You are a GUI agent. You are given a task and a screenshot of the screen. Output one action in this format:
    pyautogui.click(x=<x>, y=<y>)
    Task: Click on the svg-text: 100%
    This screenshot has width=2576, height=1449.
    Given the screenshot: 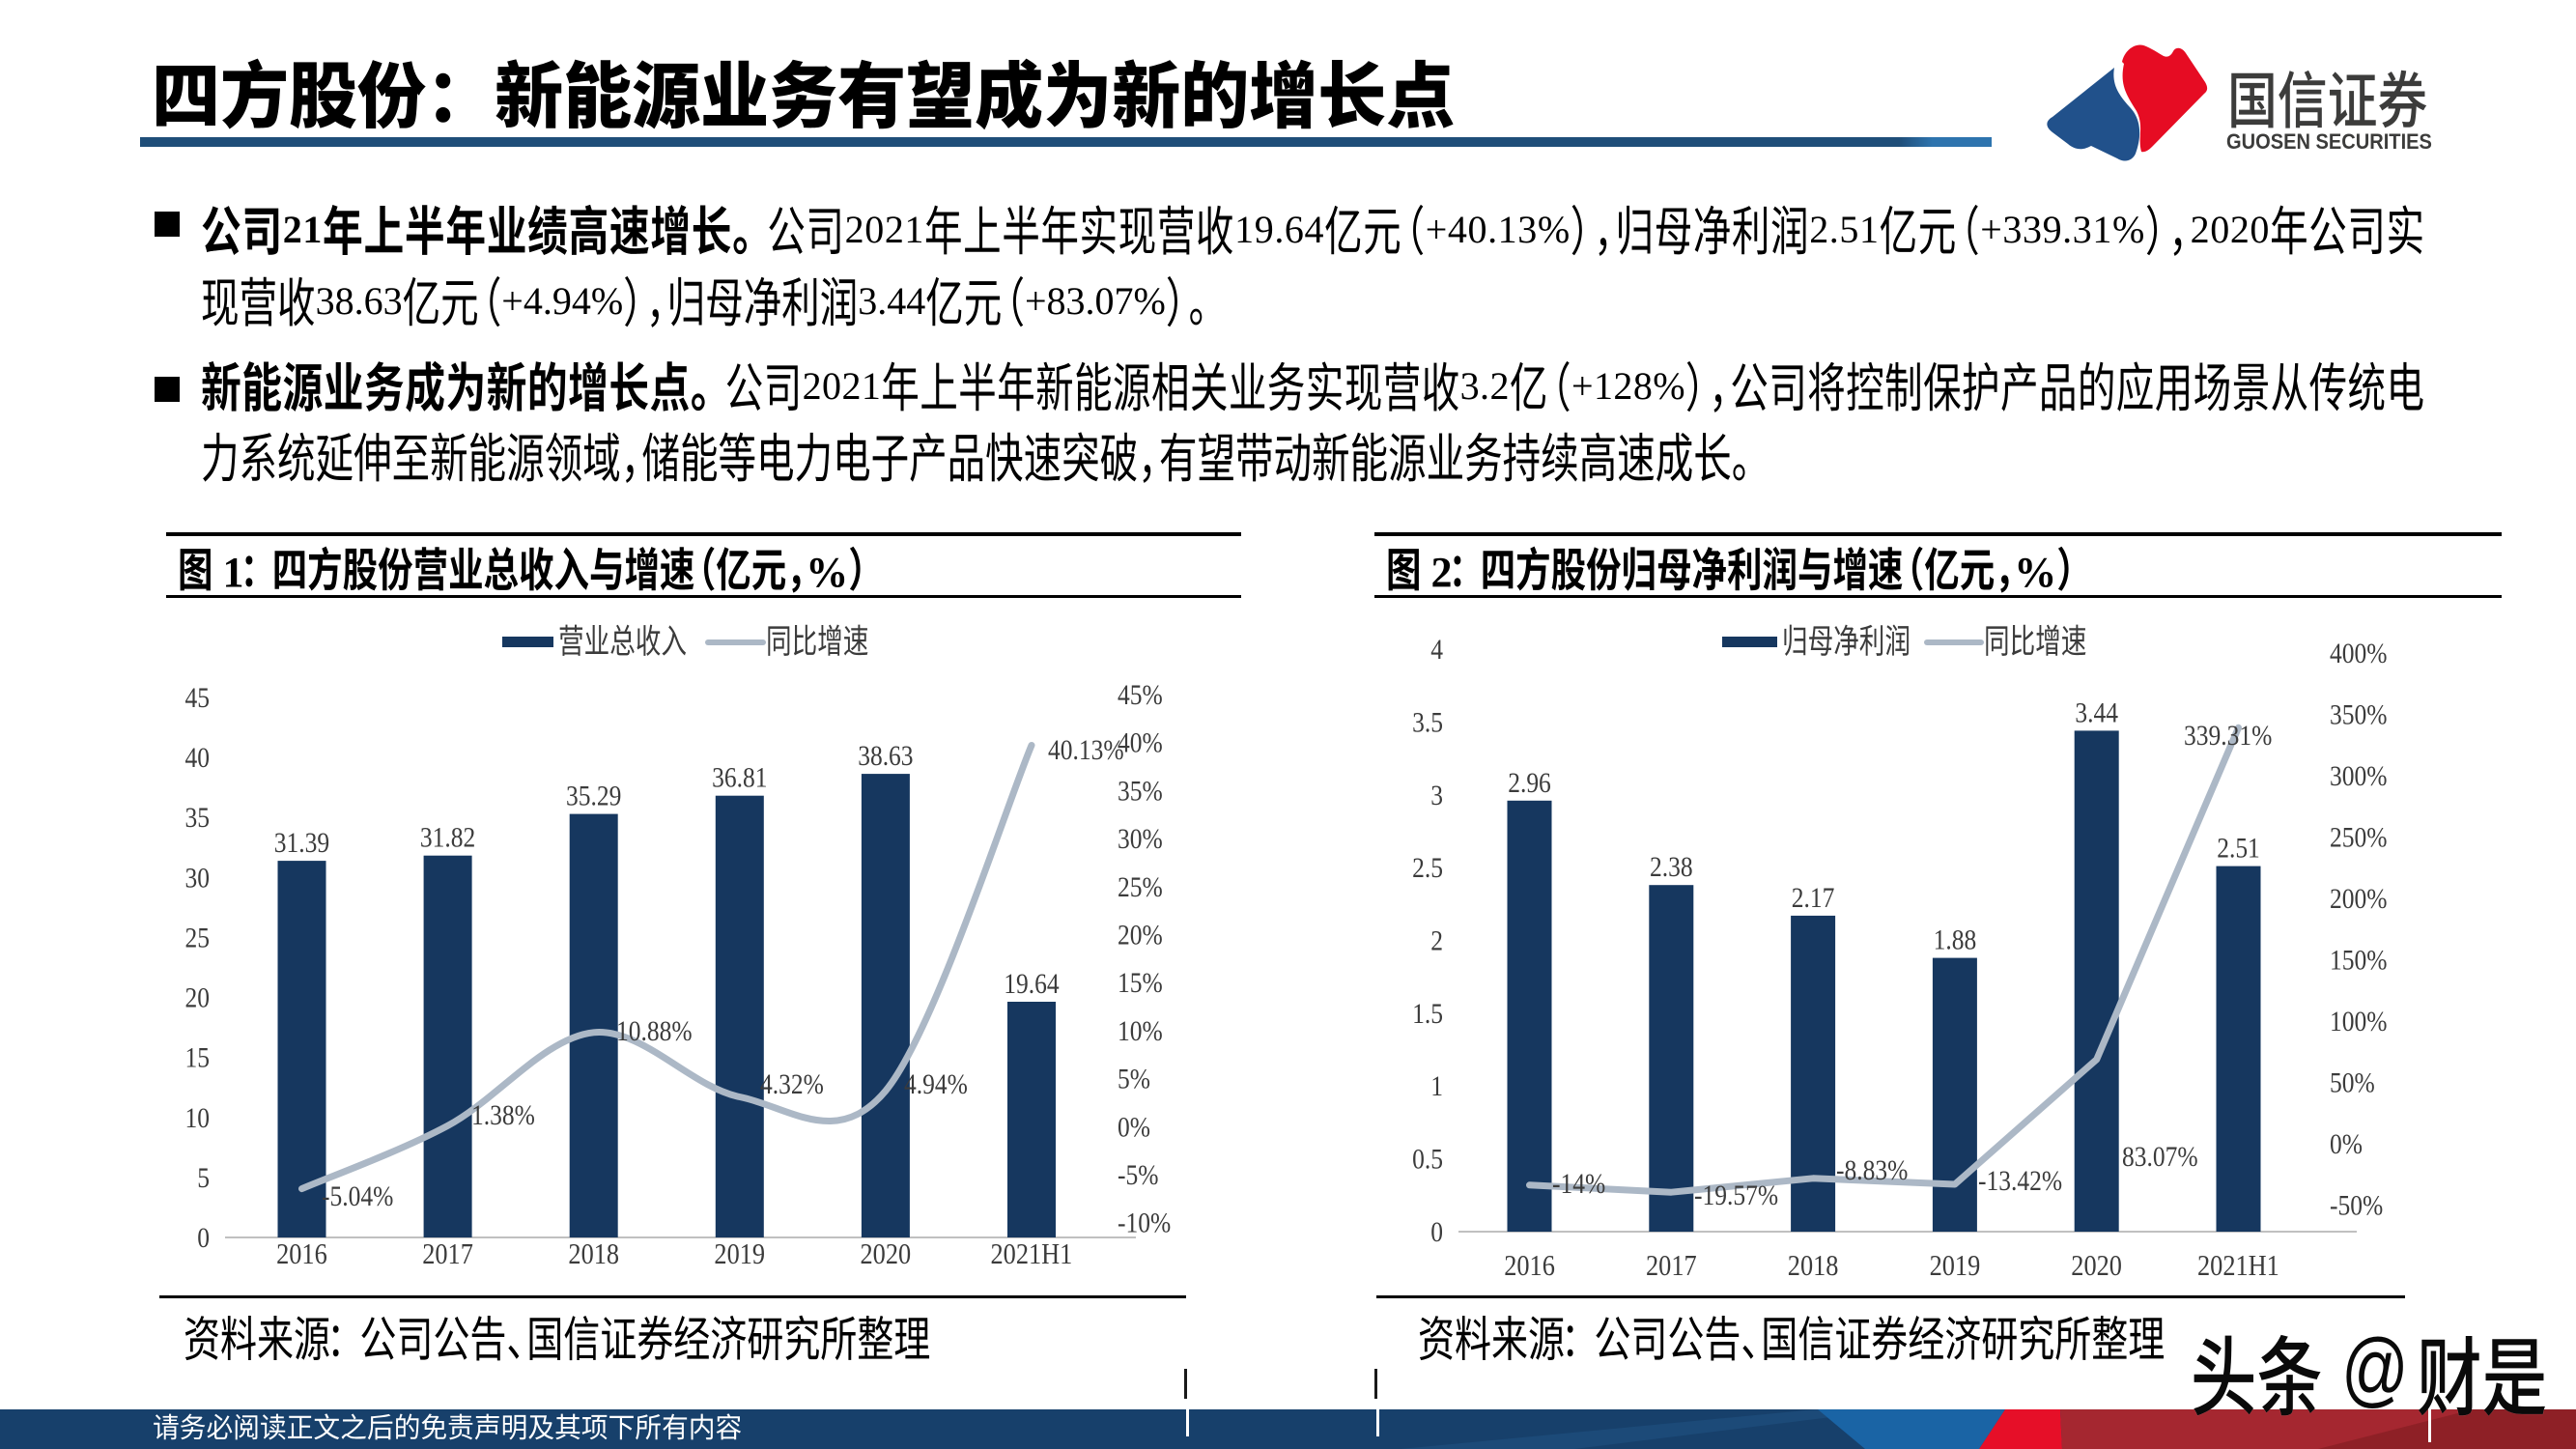 What is the action you would take?
    pyautogui.click(x=2358, y=1021)
    